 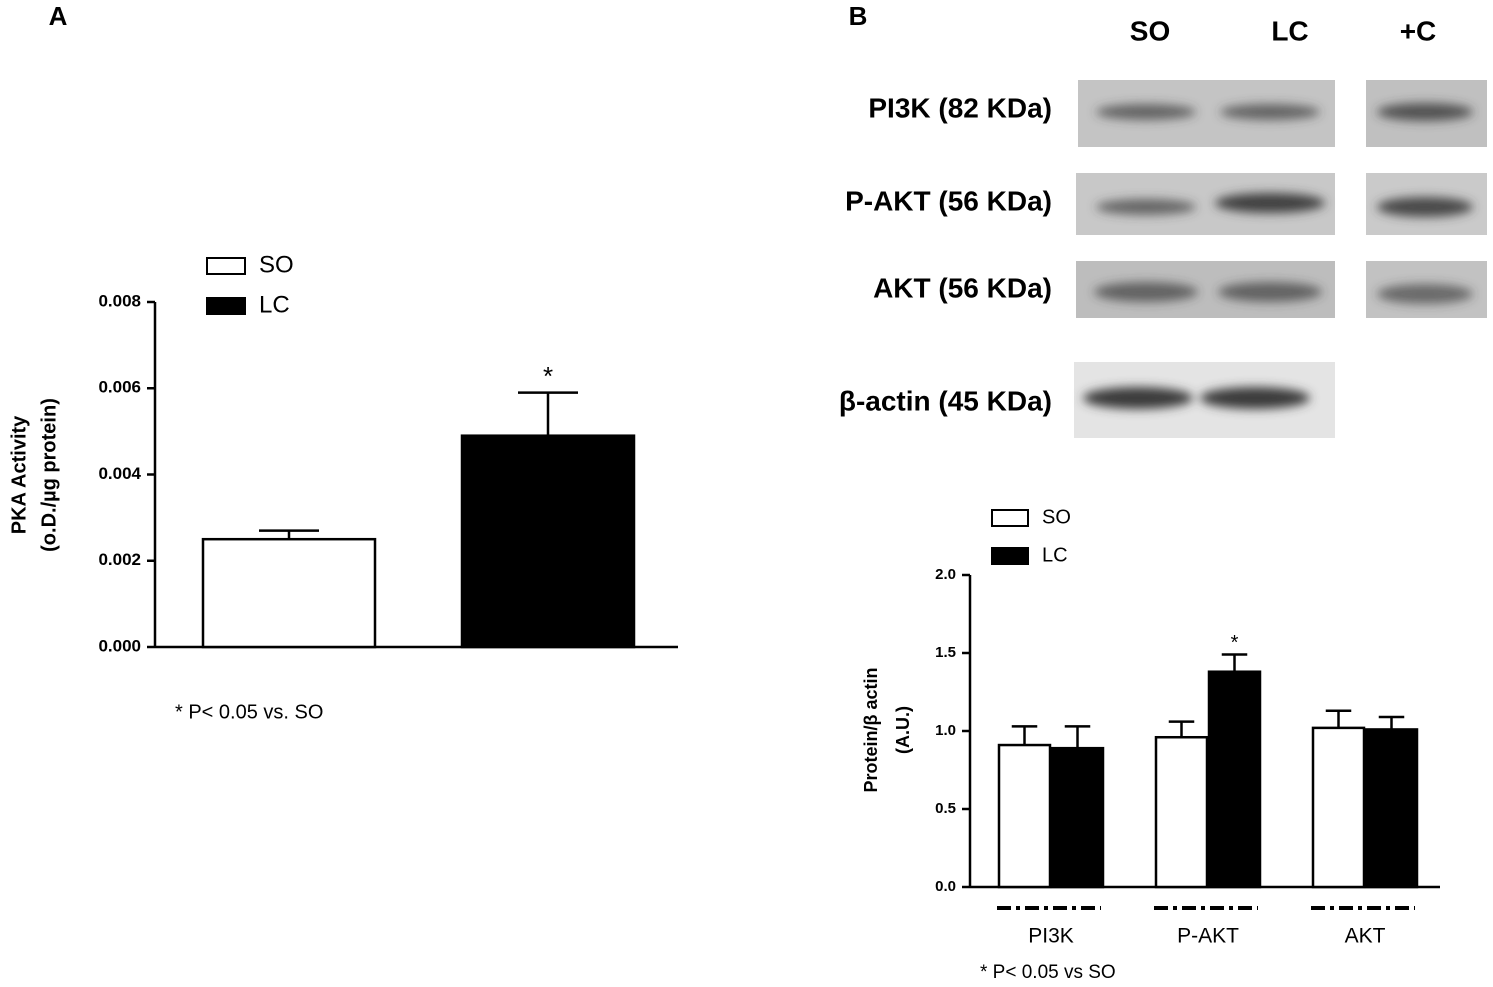 I want to click on footnote: * P< 0.05 vs. SO, so click(x=249, y=712).